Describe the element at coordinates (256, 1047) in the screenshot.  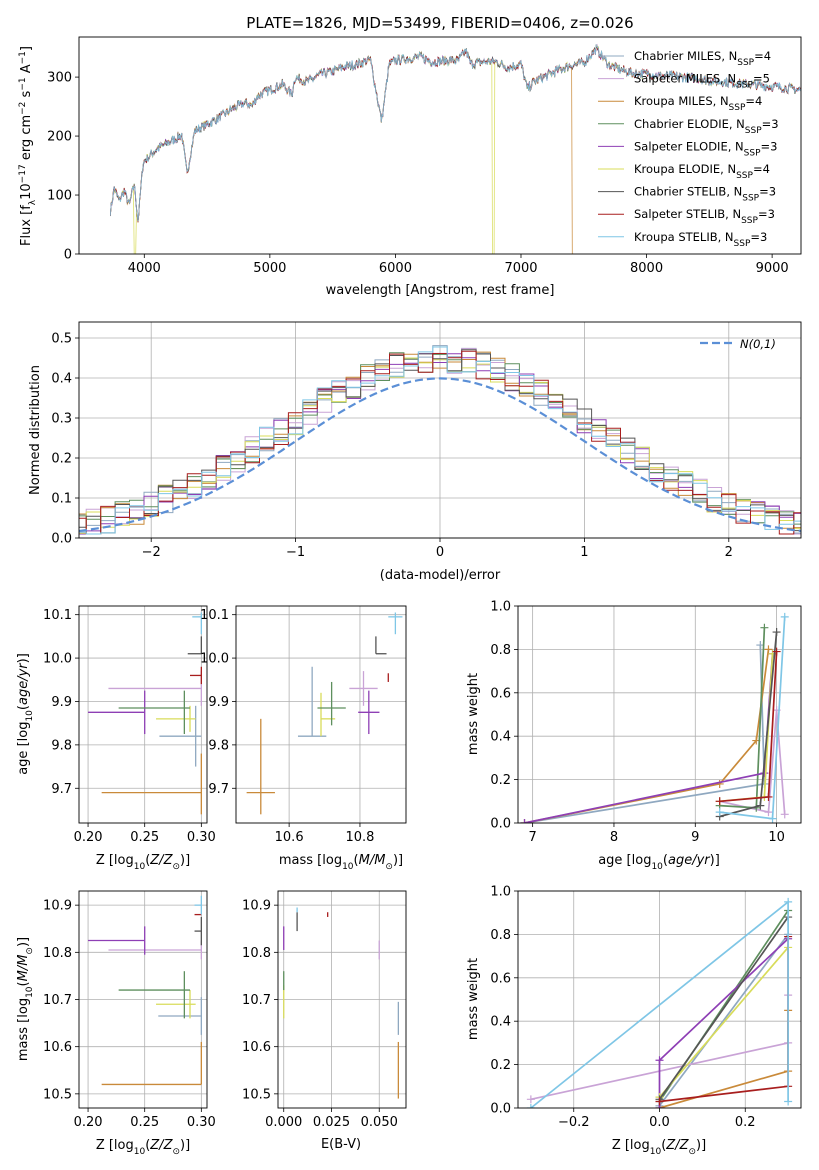
I see `mass-vs-EBV-ytick-label: 10.6` at that location.